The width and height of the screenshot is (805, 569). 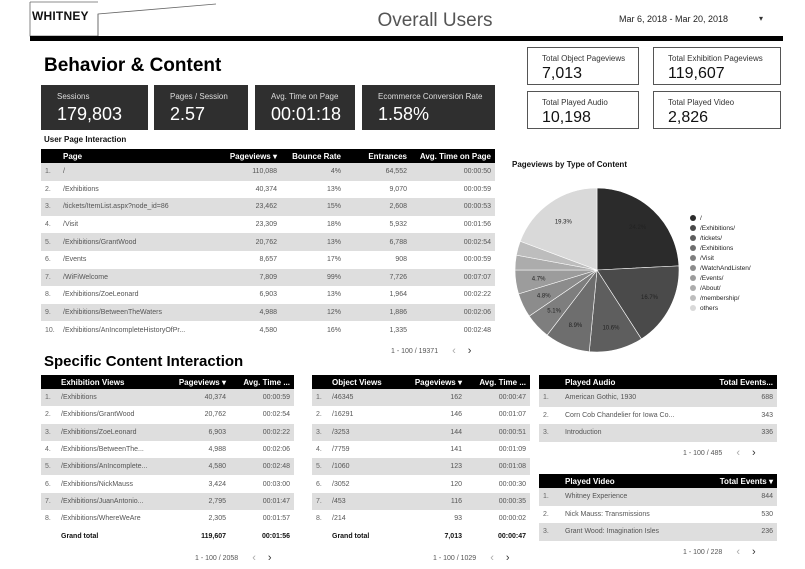 What do you see at coordinates (421, 449) in the screenshot?
I see `table-row: 4./7759 141 00:01:09` at bounding box center [421, 449].